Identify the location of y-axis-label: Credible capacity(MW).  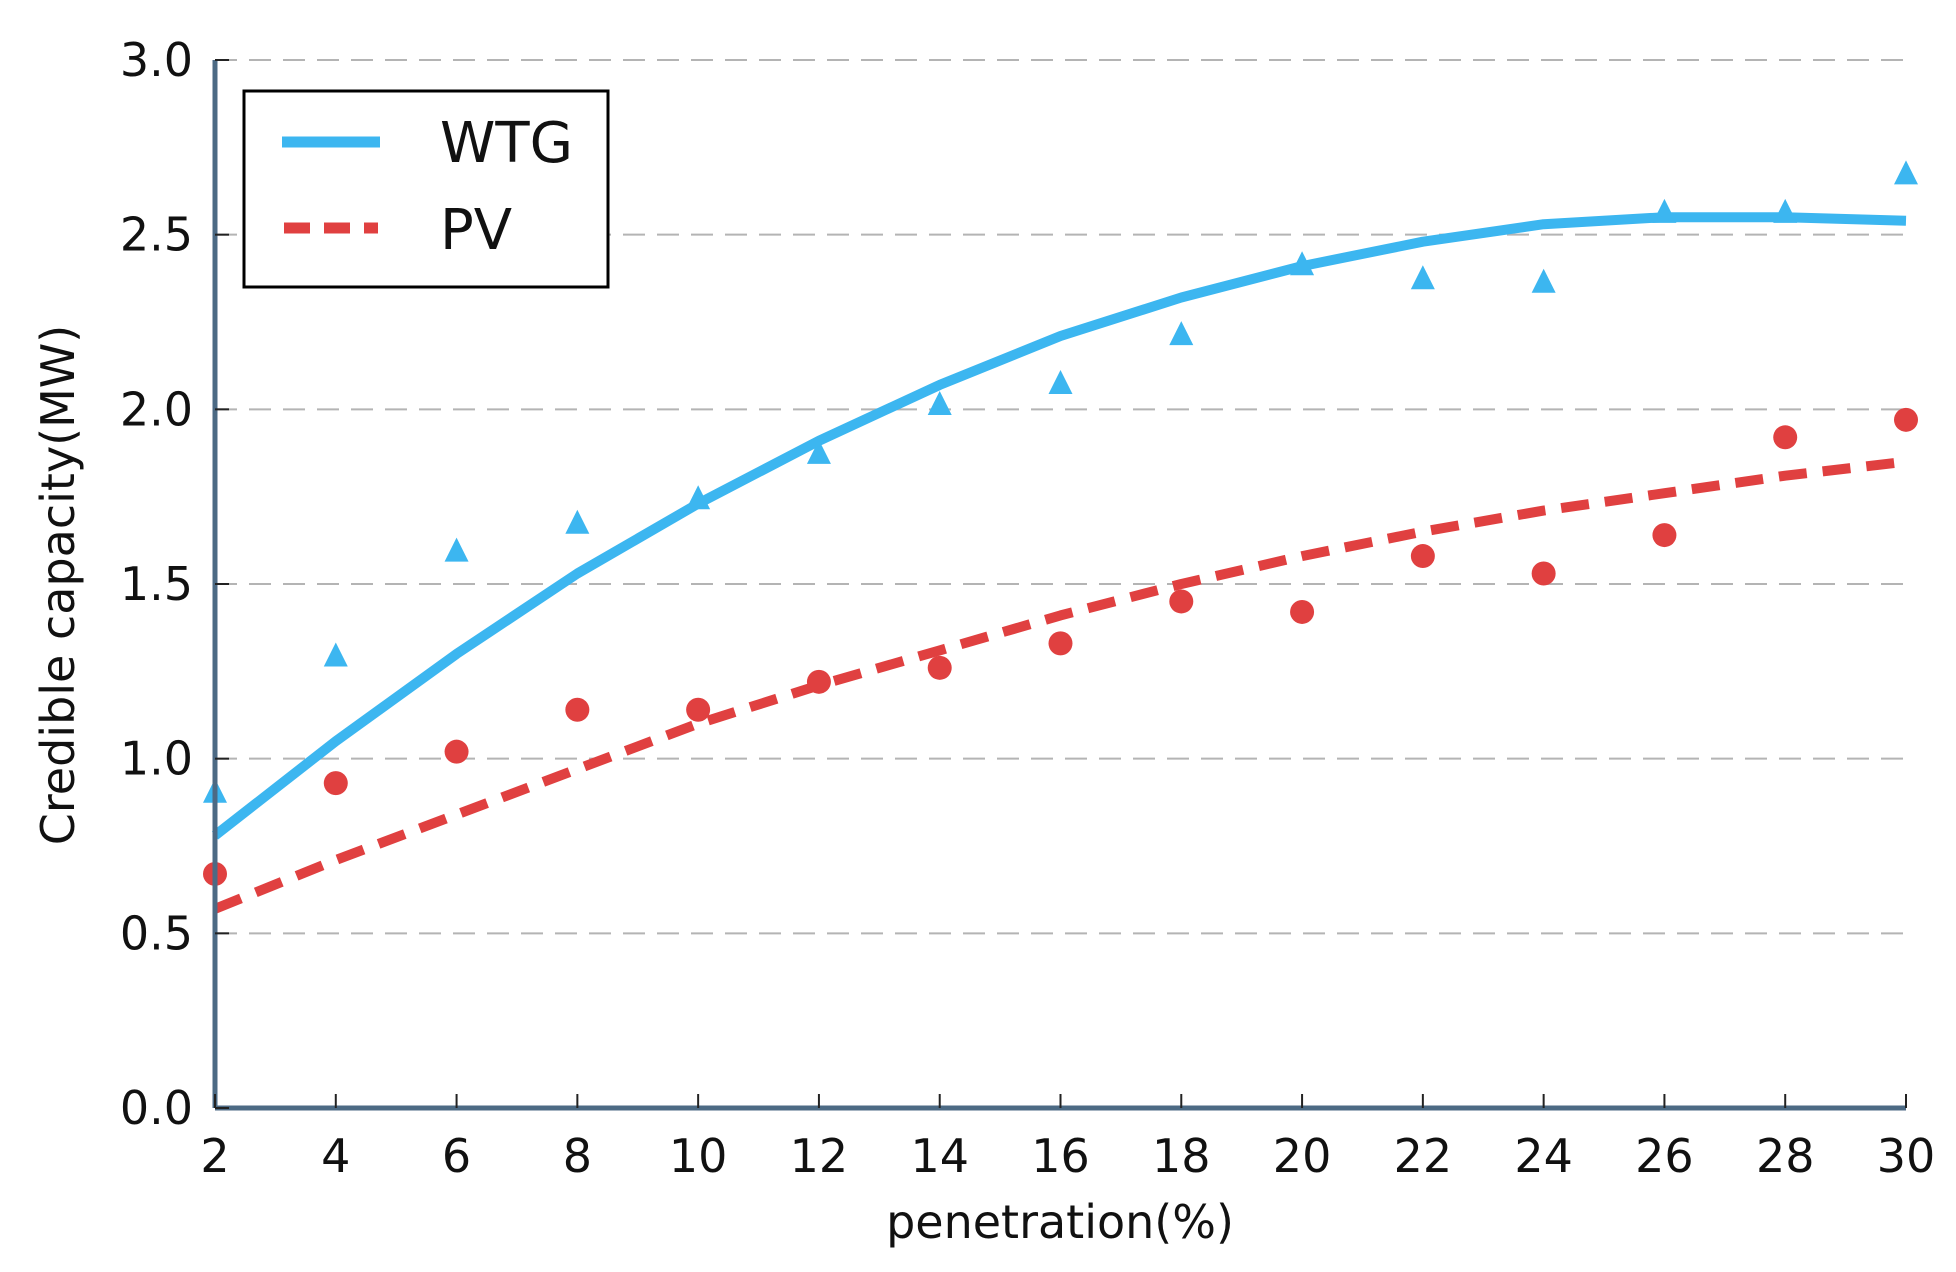
(58, 585).